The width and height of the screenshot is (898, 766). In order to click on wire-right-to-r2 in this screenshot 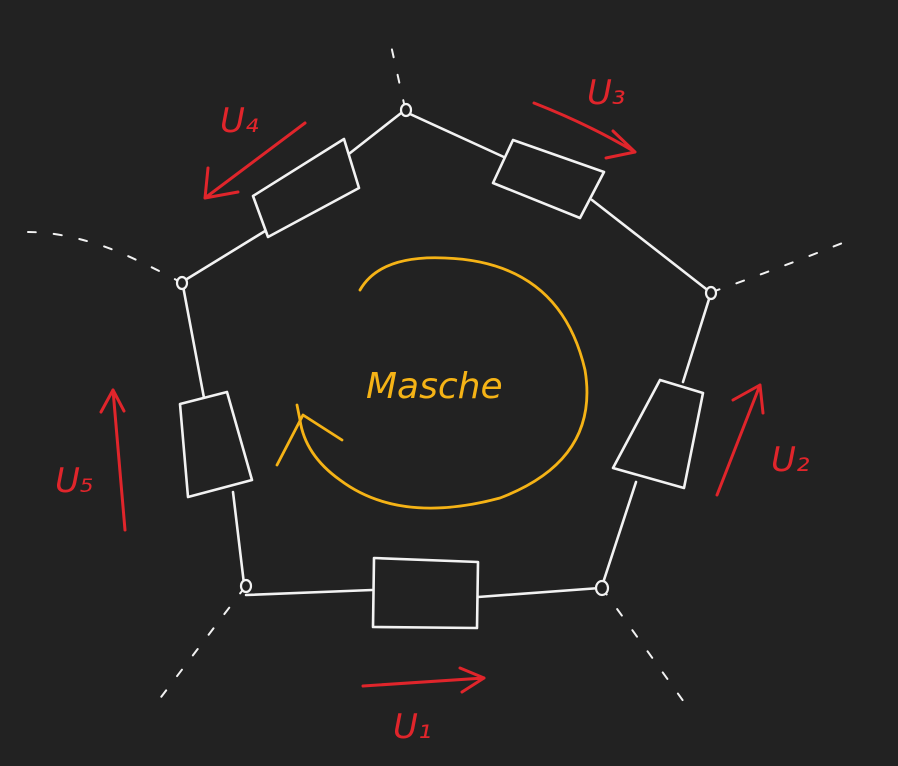, I will do `click(696, 339)`.